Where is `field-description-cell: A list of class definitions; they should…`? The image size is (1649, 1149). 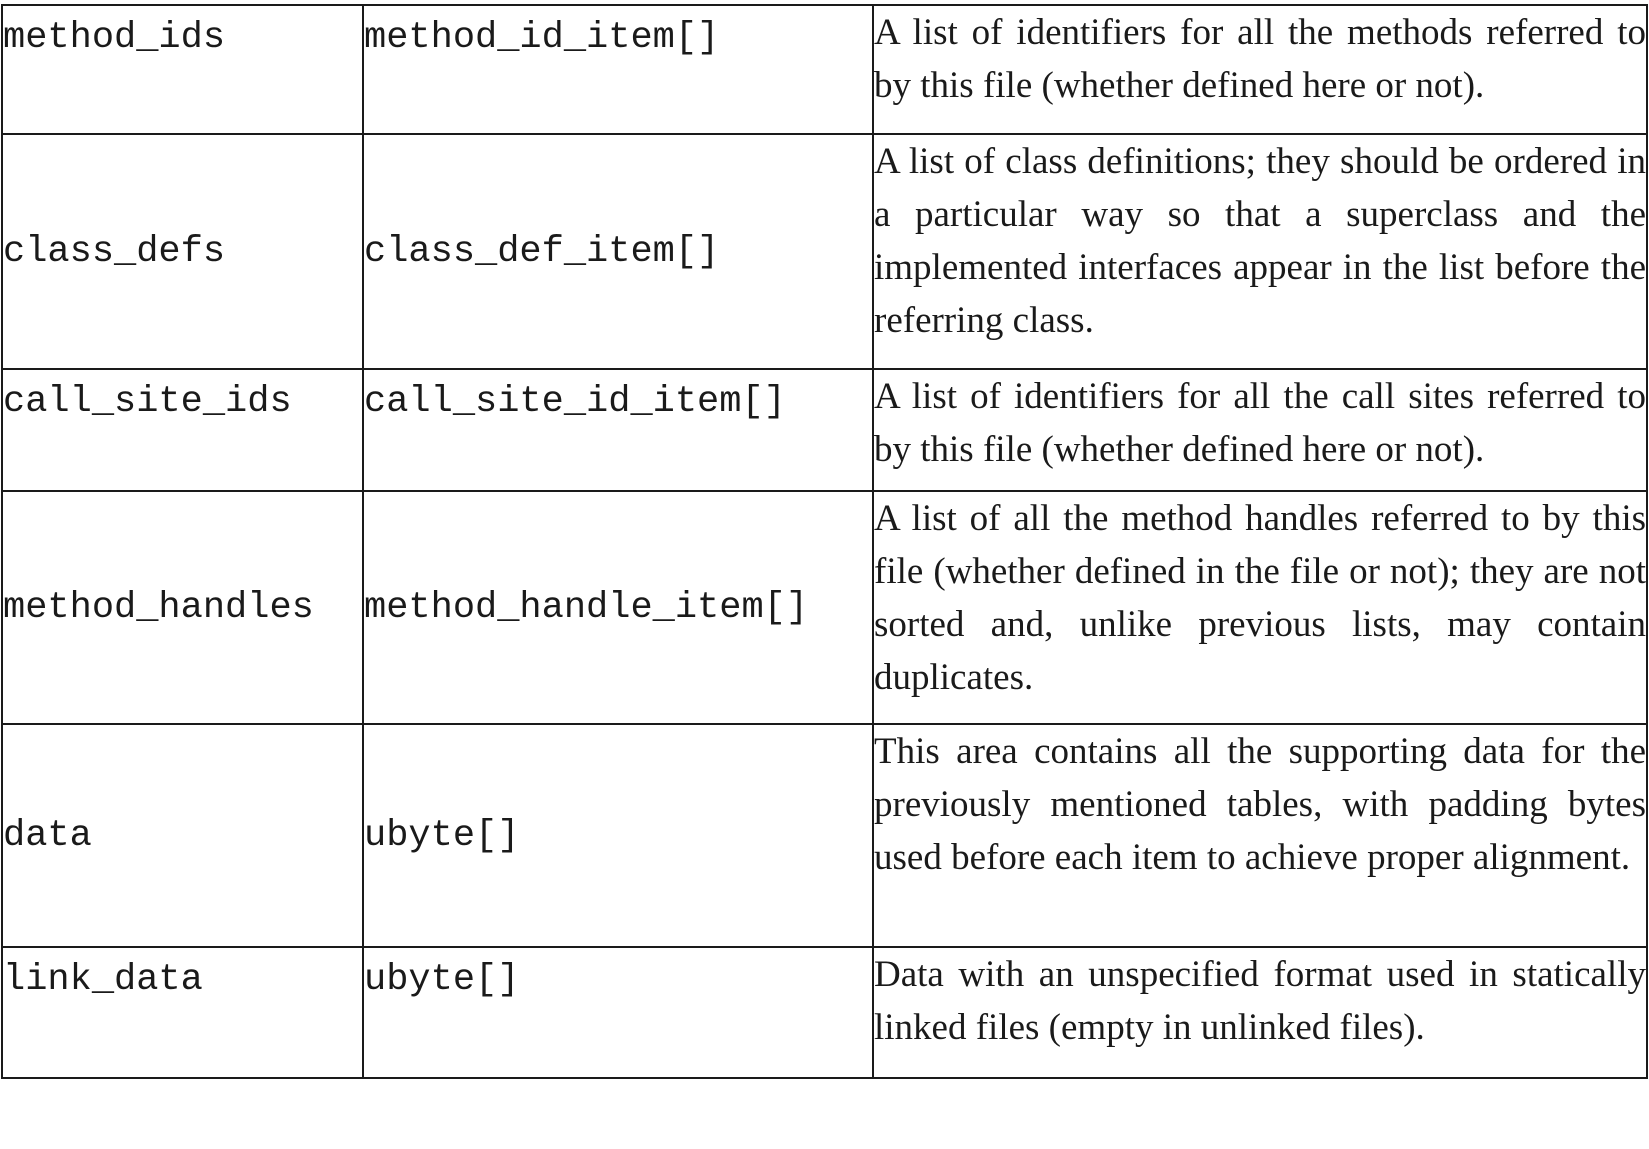 field-description-cell: A list of class definitions; they should… is located at coordinates (1260, 251).